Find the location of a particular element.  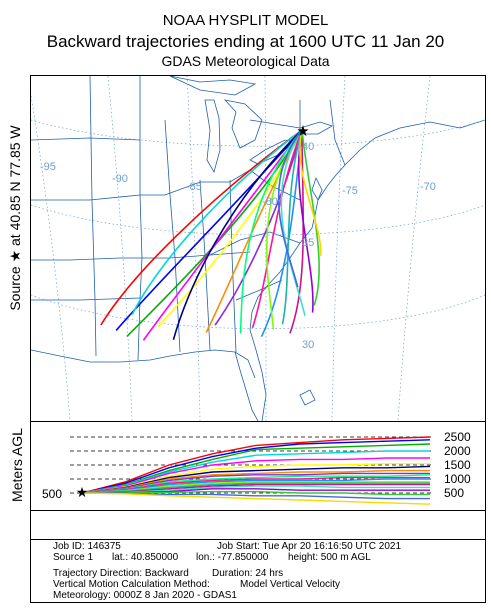

height-tick-label: 1500 is located at coordinates (457, 465).